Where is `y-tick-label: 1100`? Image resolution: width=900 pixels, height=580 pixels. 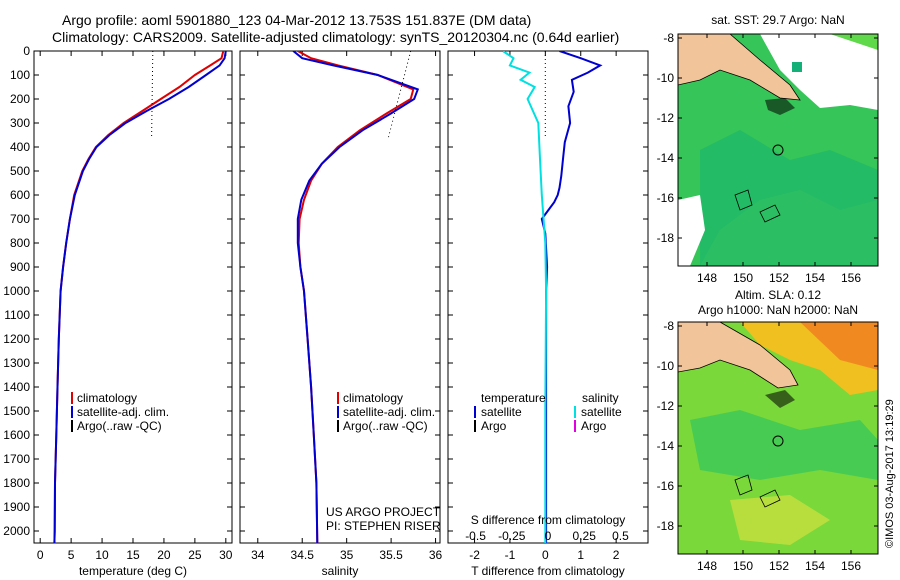
y-tick-label: 1100 is located at coordinates (17, 315).